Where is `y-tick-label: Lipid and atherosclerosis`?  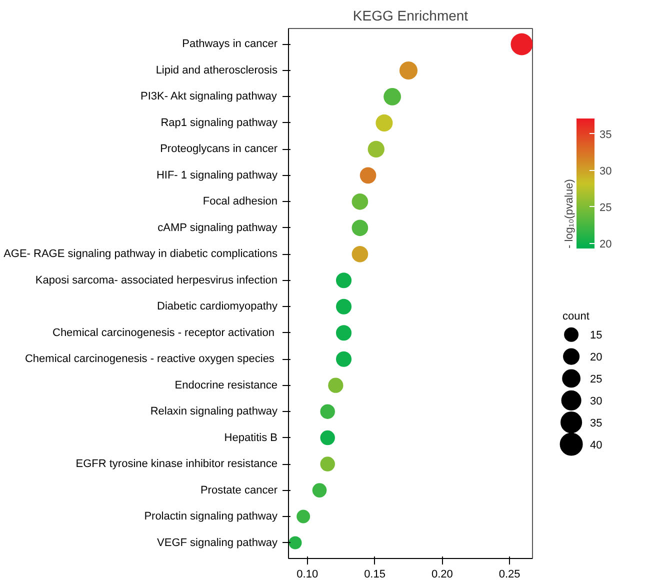
y-tick-label: Lipid and atherosclerosis is located at coordinates (217, 70).